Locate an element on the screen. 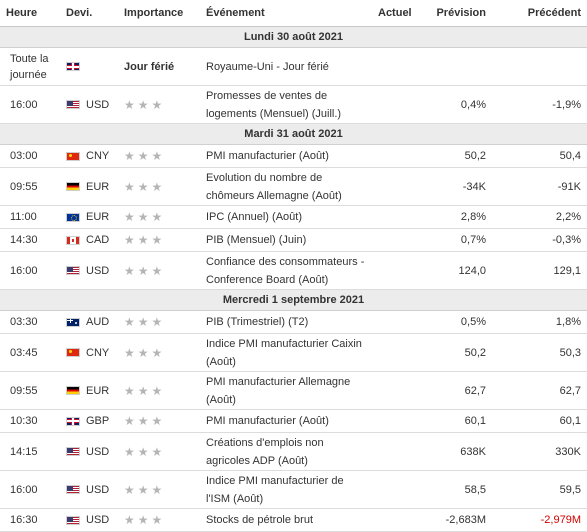  event-forecast: 62,7 is located at coordinates (456, 390).